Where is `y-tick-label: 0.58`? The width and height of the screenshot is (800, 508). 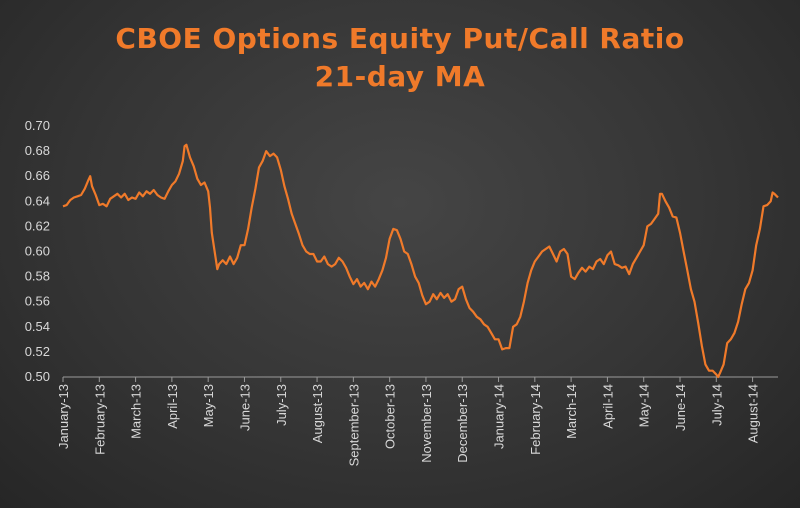
y-tick-label: 0.58 is located at coordinates (37, 276).